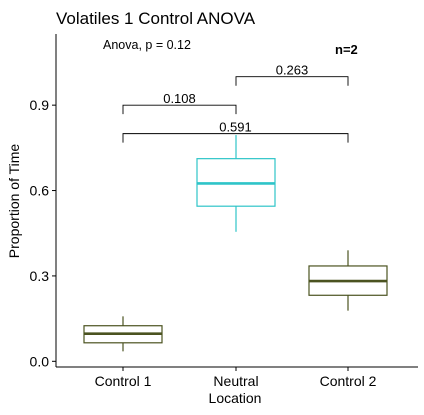 The image size is (424, 415). Describe the element at coordinates (348, 381) in the screenshot. I see `x-tick-label: Control 2` at that location.